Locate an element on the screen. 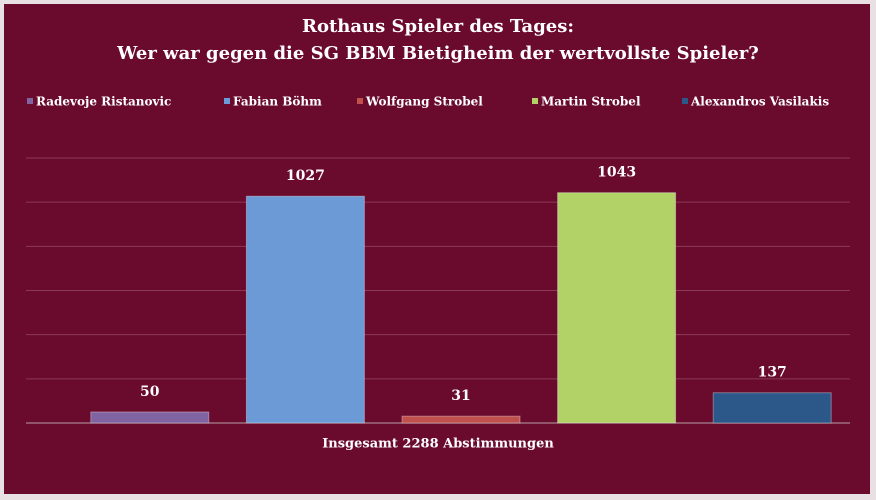 This screenshot has height=500, width=876. data-label: 50 is located at coordinates (150, 392).